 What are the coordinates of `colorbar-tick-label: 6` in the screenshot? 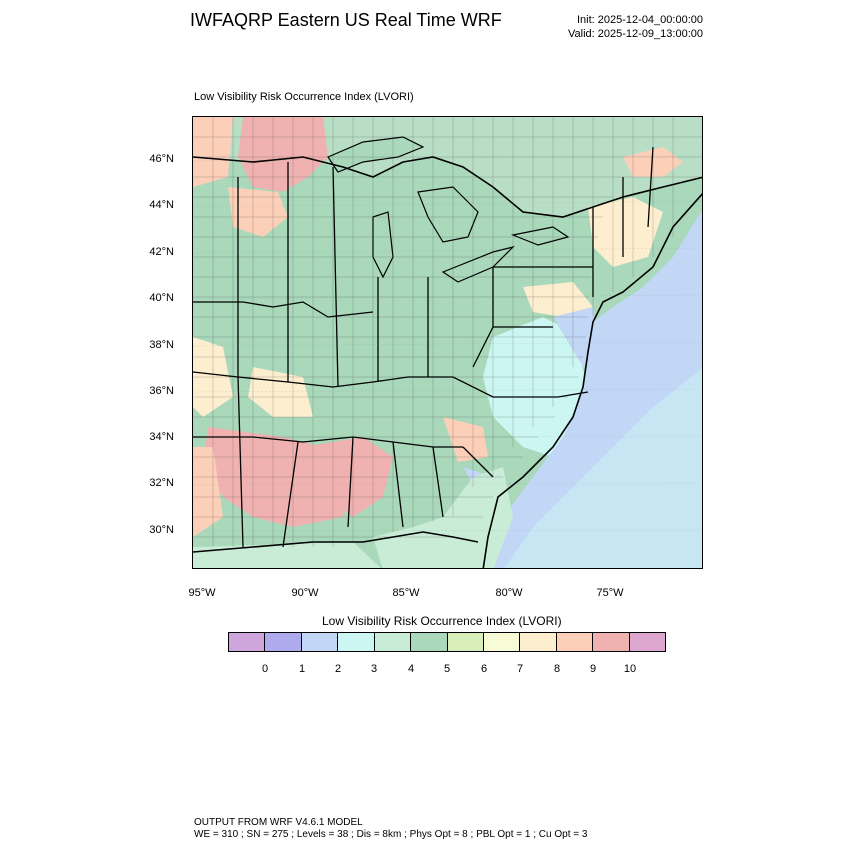 It's located at (484, 669).